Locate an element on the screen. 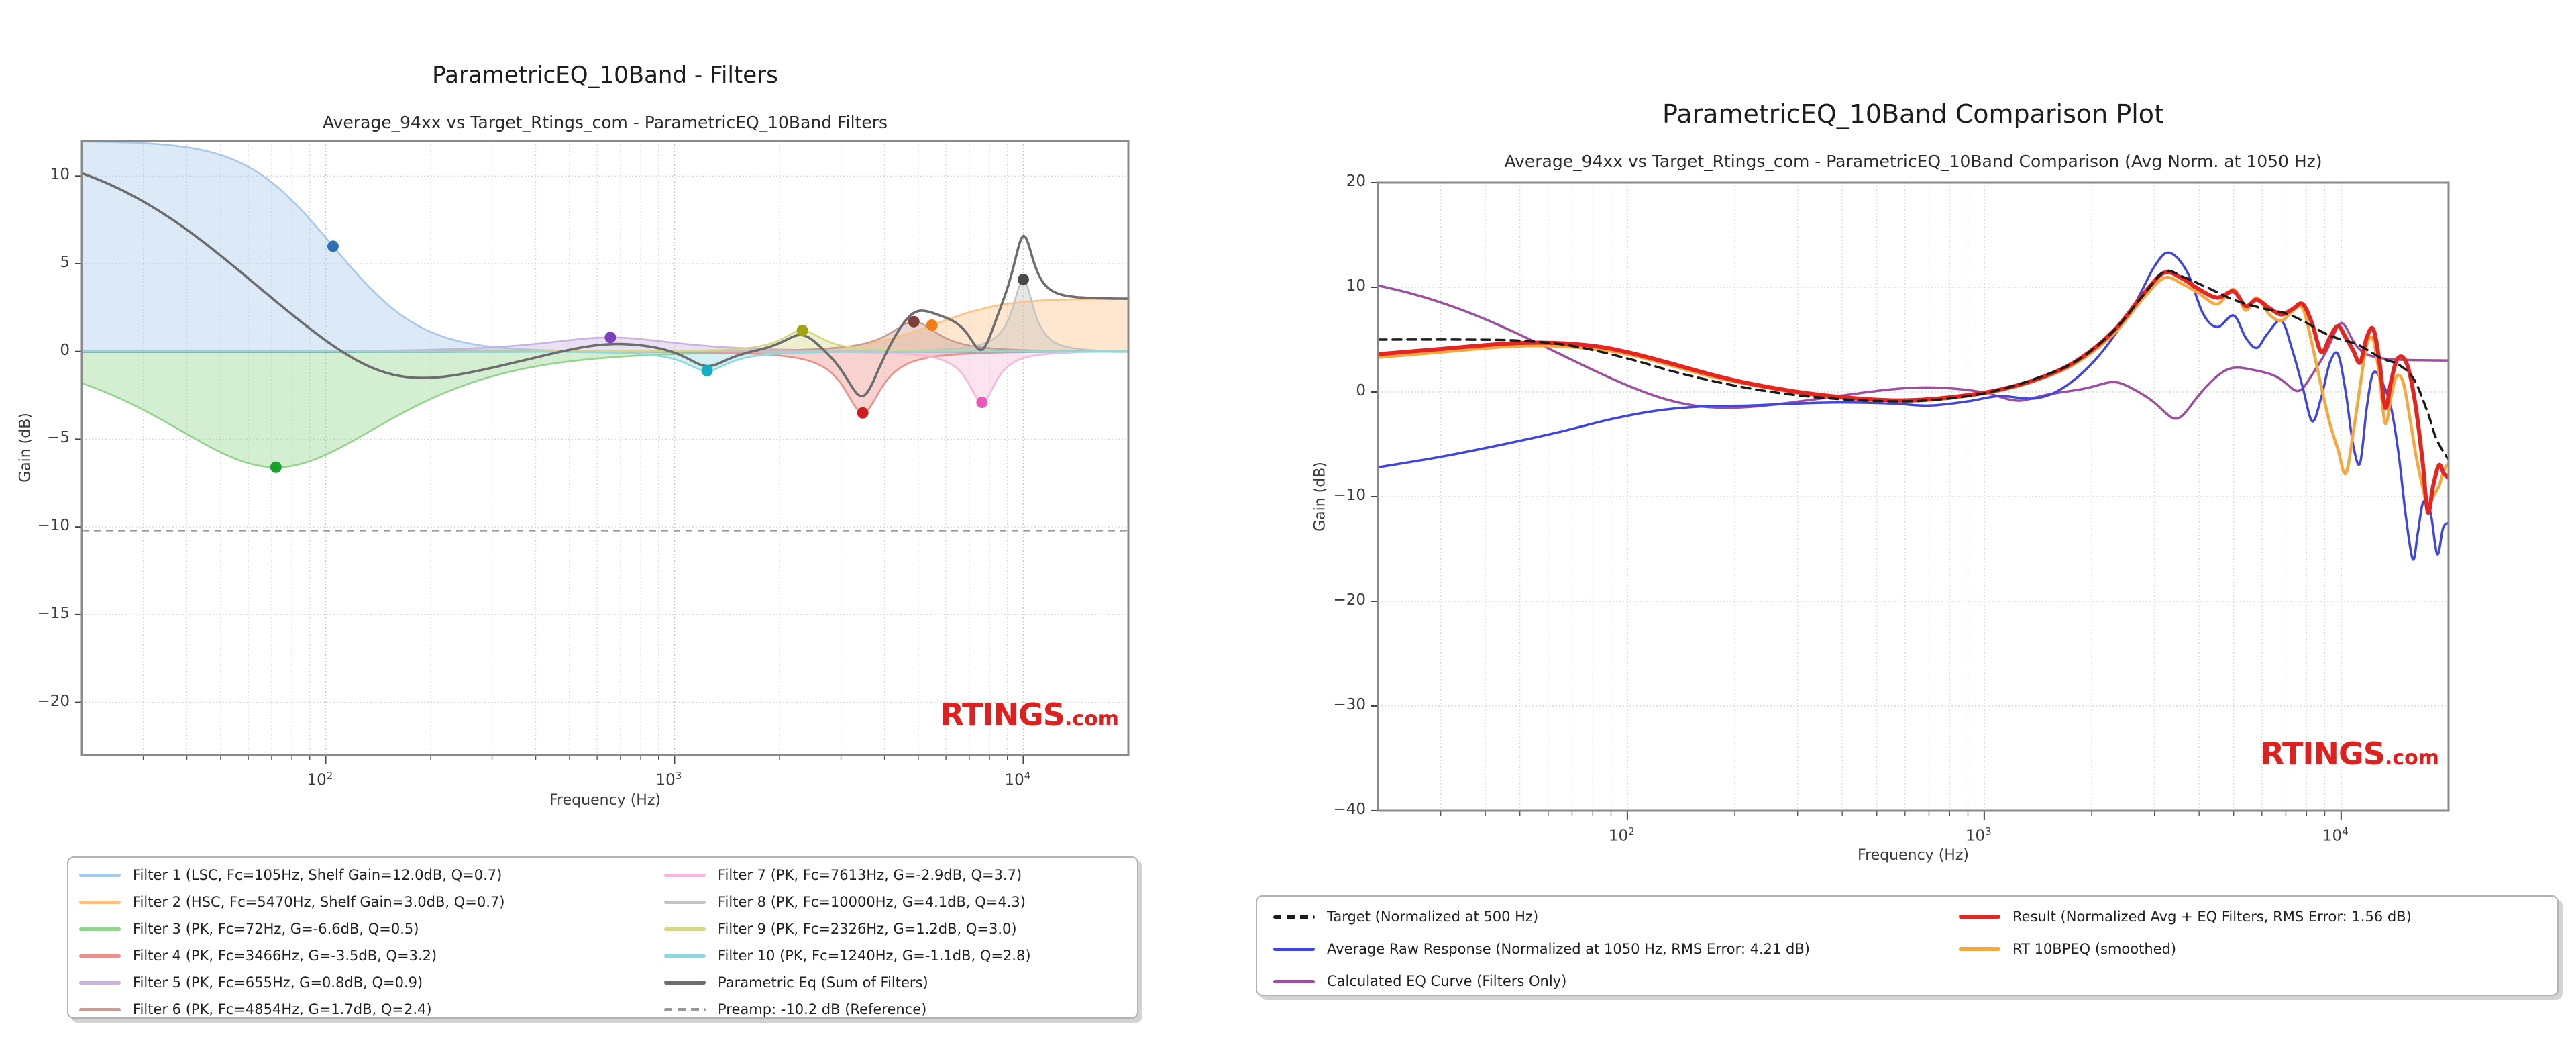 The width and height of the screenshot is (2576, 1055). series-calculated_eq is located at coordinates (1913, 352).